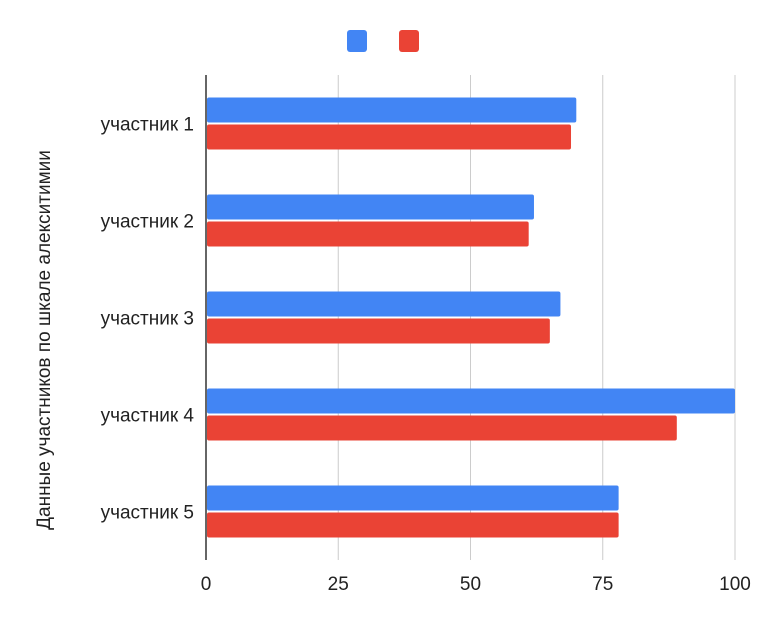 Image resolution: width=766 pixels, height=630 pixels. What do you see at coordinates (147, 319) in the screenshot?
I see `y-tick-label: участник 3` at bounding box center [147, 319].